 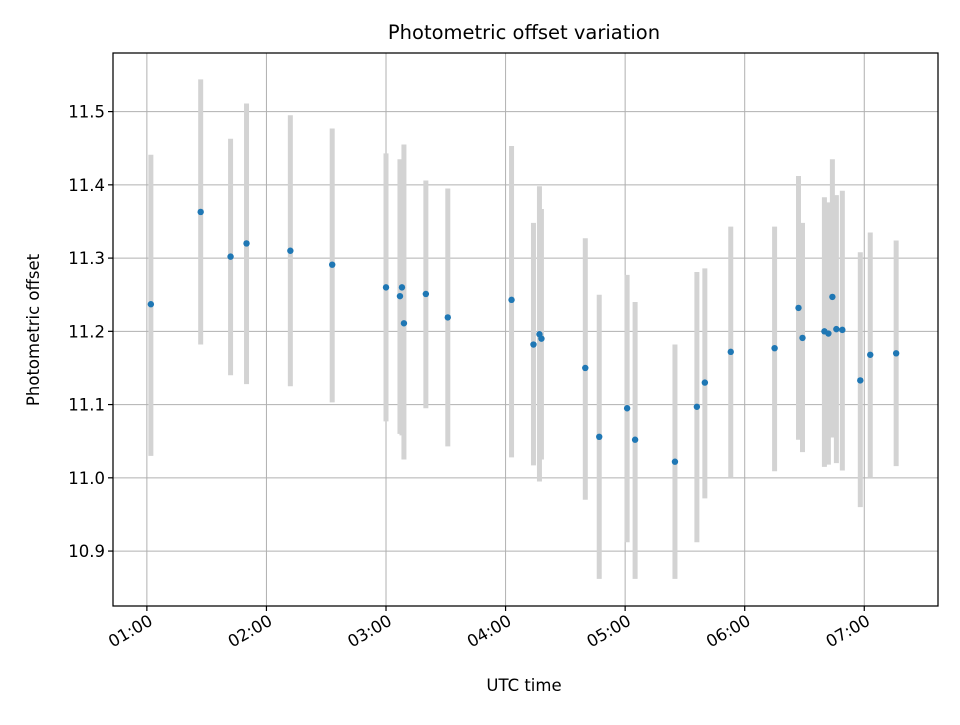 What do you see at coordinates (86, 405) in the screenshot?
I see `y-tick-label: 11.1` at bounding box center [86, 405].